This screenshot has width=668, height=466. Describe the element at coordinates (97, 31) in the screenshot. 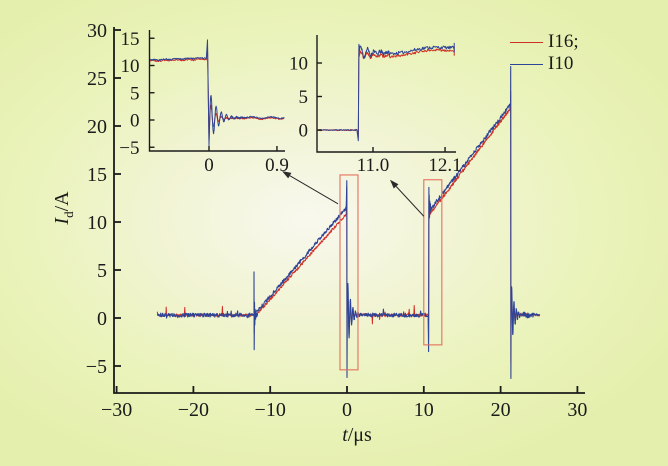

I see `main-axis-y-tick-label: 30` at that location.